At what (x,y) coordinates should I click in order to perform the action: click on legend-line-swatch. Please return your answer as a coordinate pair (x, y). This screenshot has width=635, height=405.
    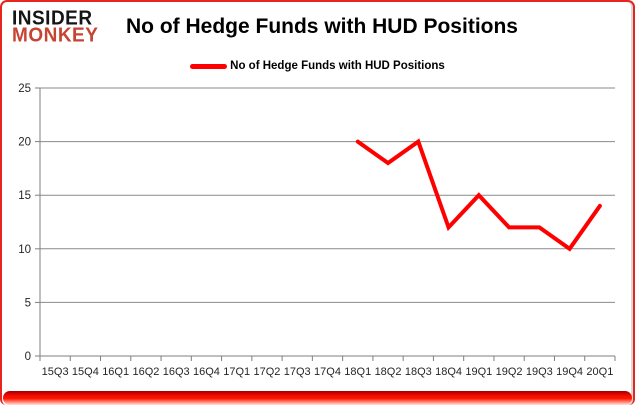
    Looking at the image, I should click on (209, 66).